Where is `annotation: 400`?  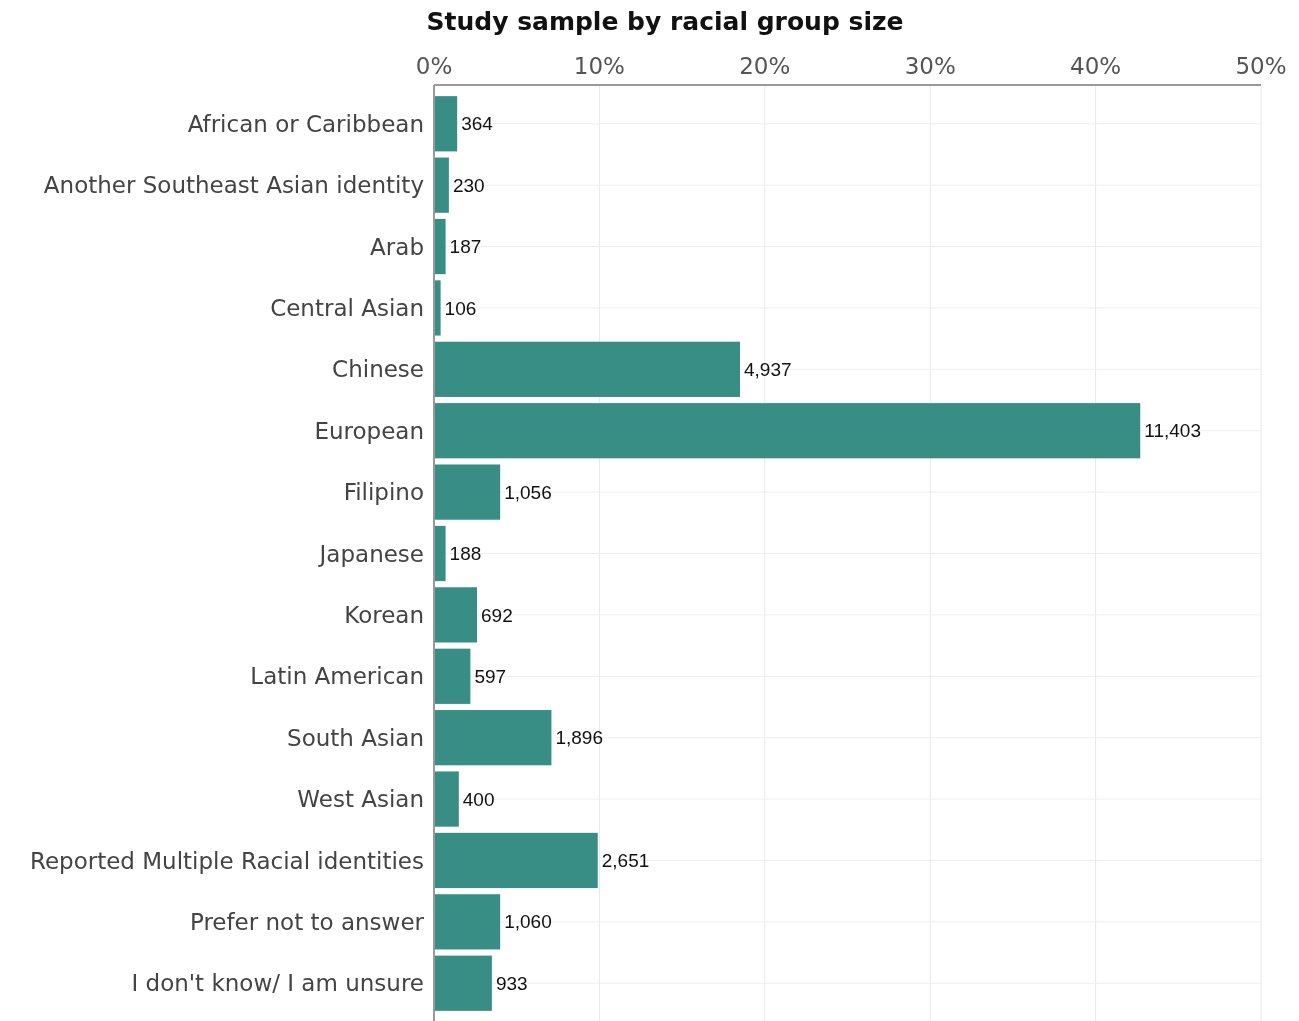 annotation: 400 is located at coordinates (478, 799).